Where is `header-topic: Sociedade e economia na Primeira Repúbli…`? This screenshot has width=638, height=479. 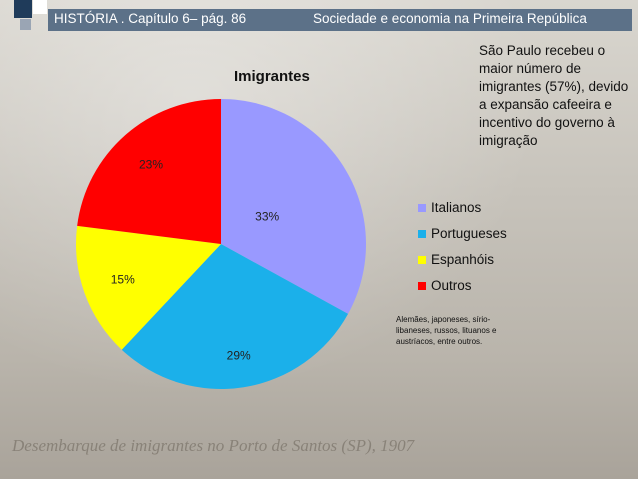
header-topic: Sociedade e economia na Primeira Repúbli… is located at coordinates (450, 18).